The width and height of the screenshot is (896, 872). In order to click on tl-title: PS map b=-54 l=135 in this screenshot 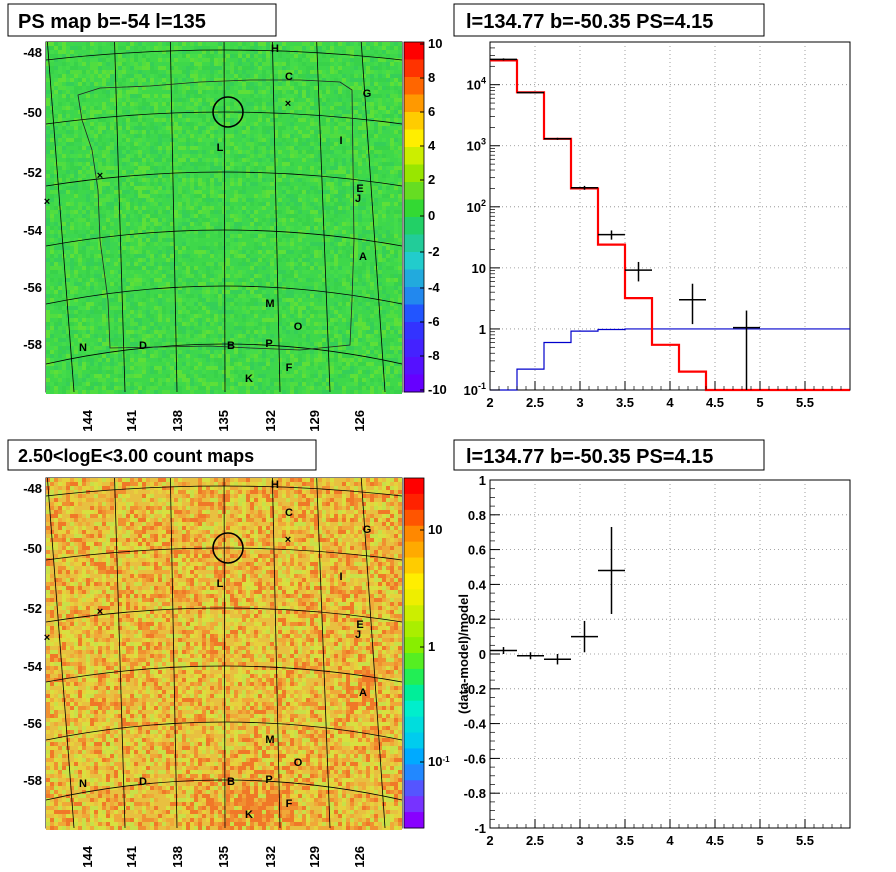, I will do `click(112, 22)`.